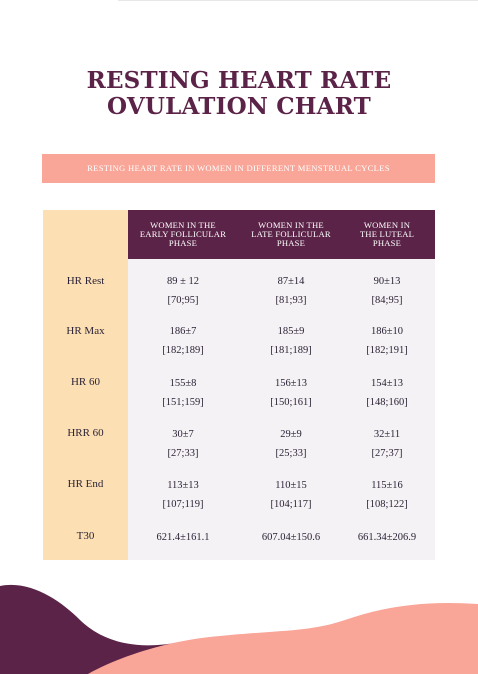 Image resolution: width=478 pixels, height=674 pixels. Describe the element at coordinates (85, 536) in the screenshot. I see `row-label-t30: T30` at that location.